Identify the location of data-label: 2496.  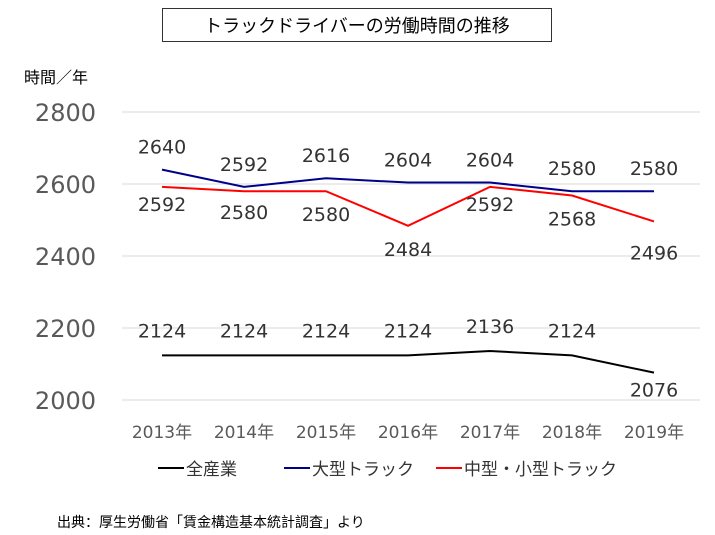
(654, 253).